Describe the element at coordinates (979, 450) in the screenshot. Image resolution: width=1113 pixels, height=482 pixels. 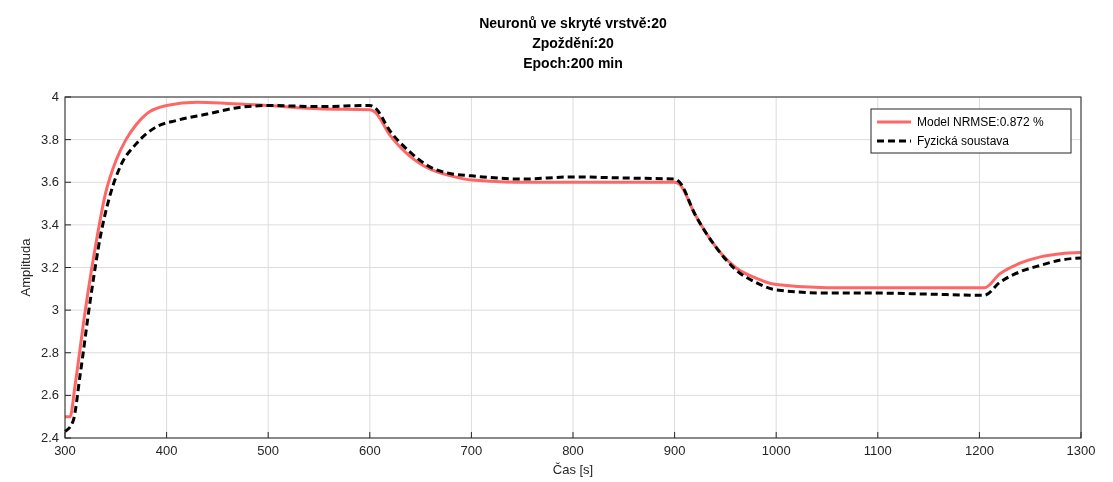
I see `x-tick-label: 1200` at that location.